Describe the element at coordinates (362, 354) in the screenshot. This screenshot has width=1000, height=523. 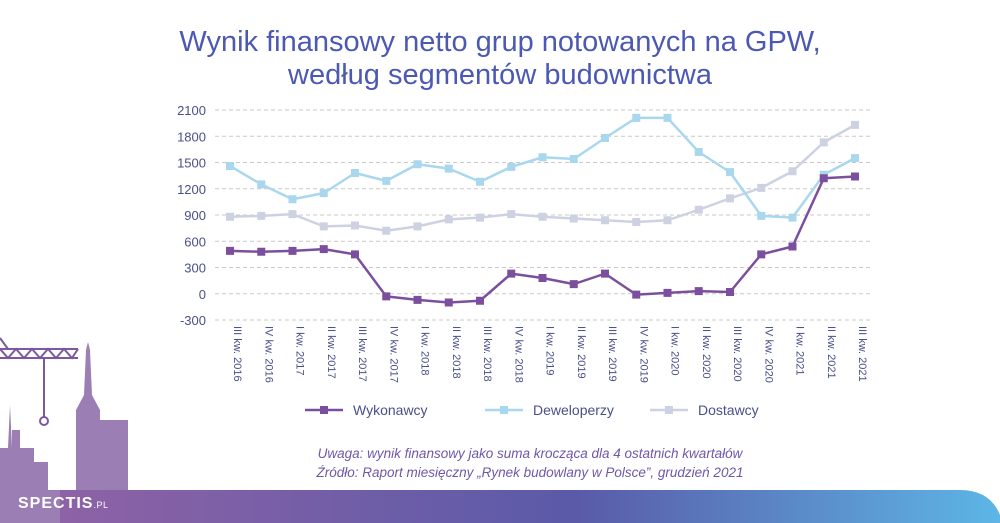
I see `x-tick-label: III kw. 2017` at that location.